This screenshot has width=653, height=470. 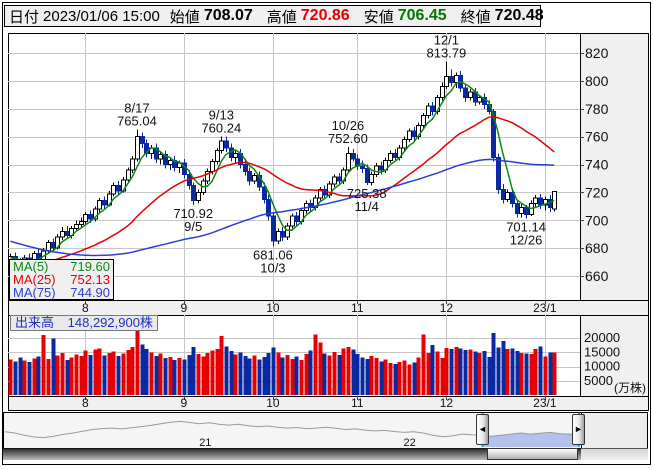 I want to click on svg-text: 700, so click(x=597, y=220).